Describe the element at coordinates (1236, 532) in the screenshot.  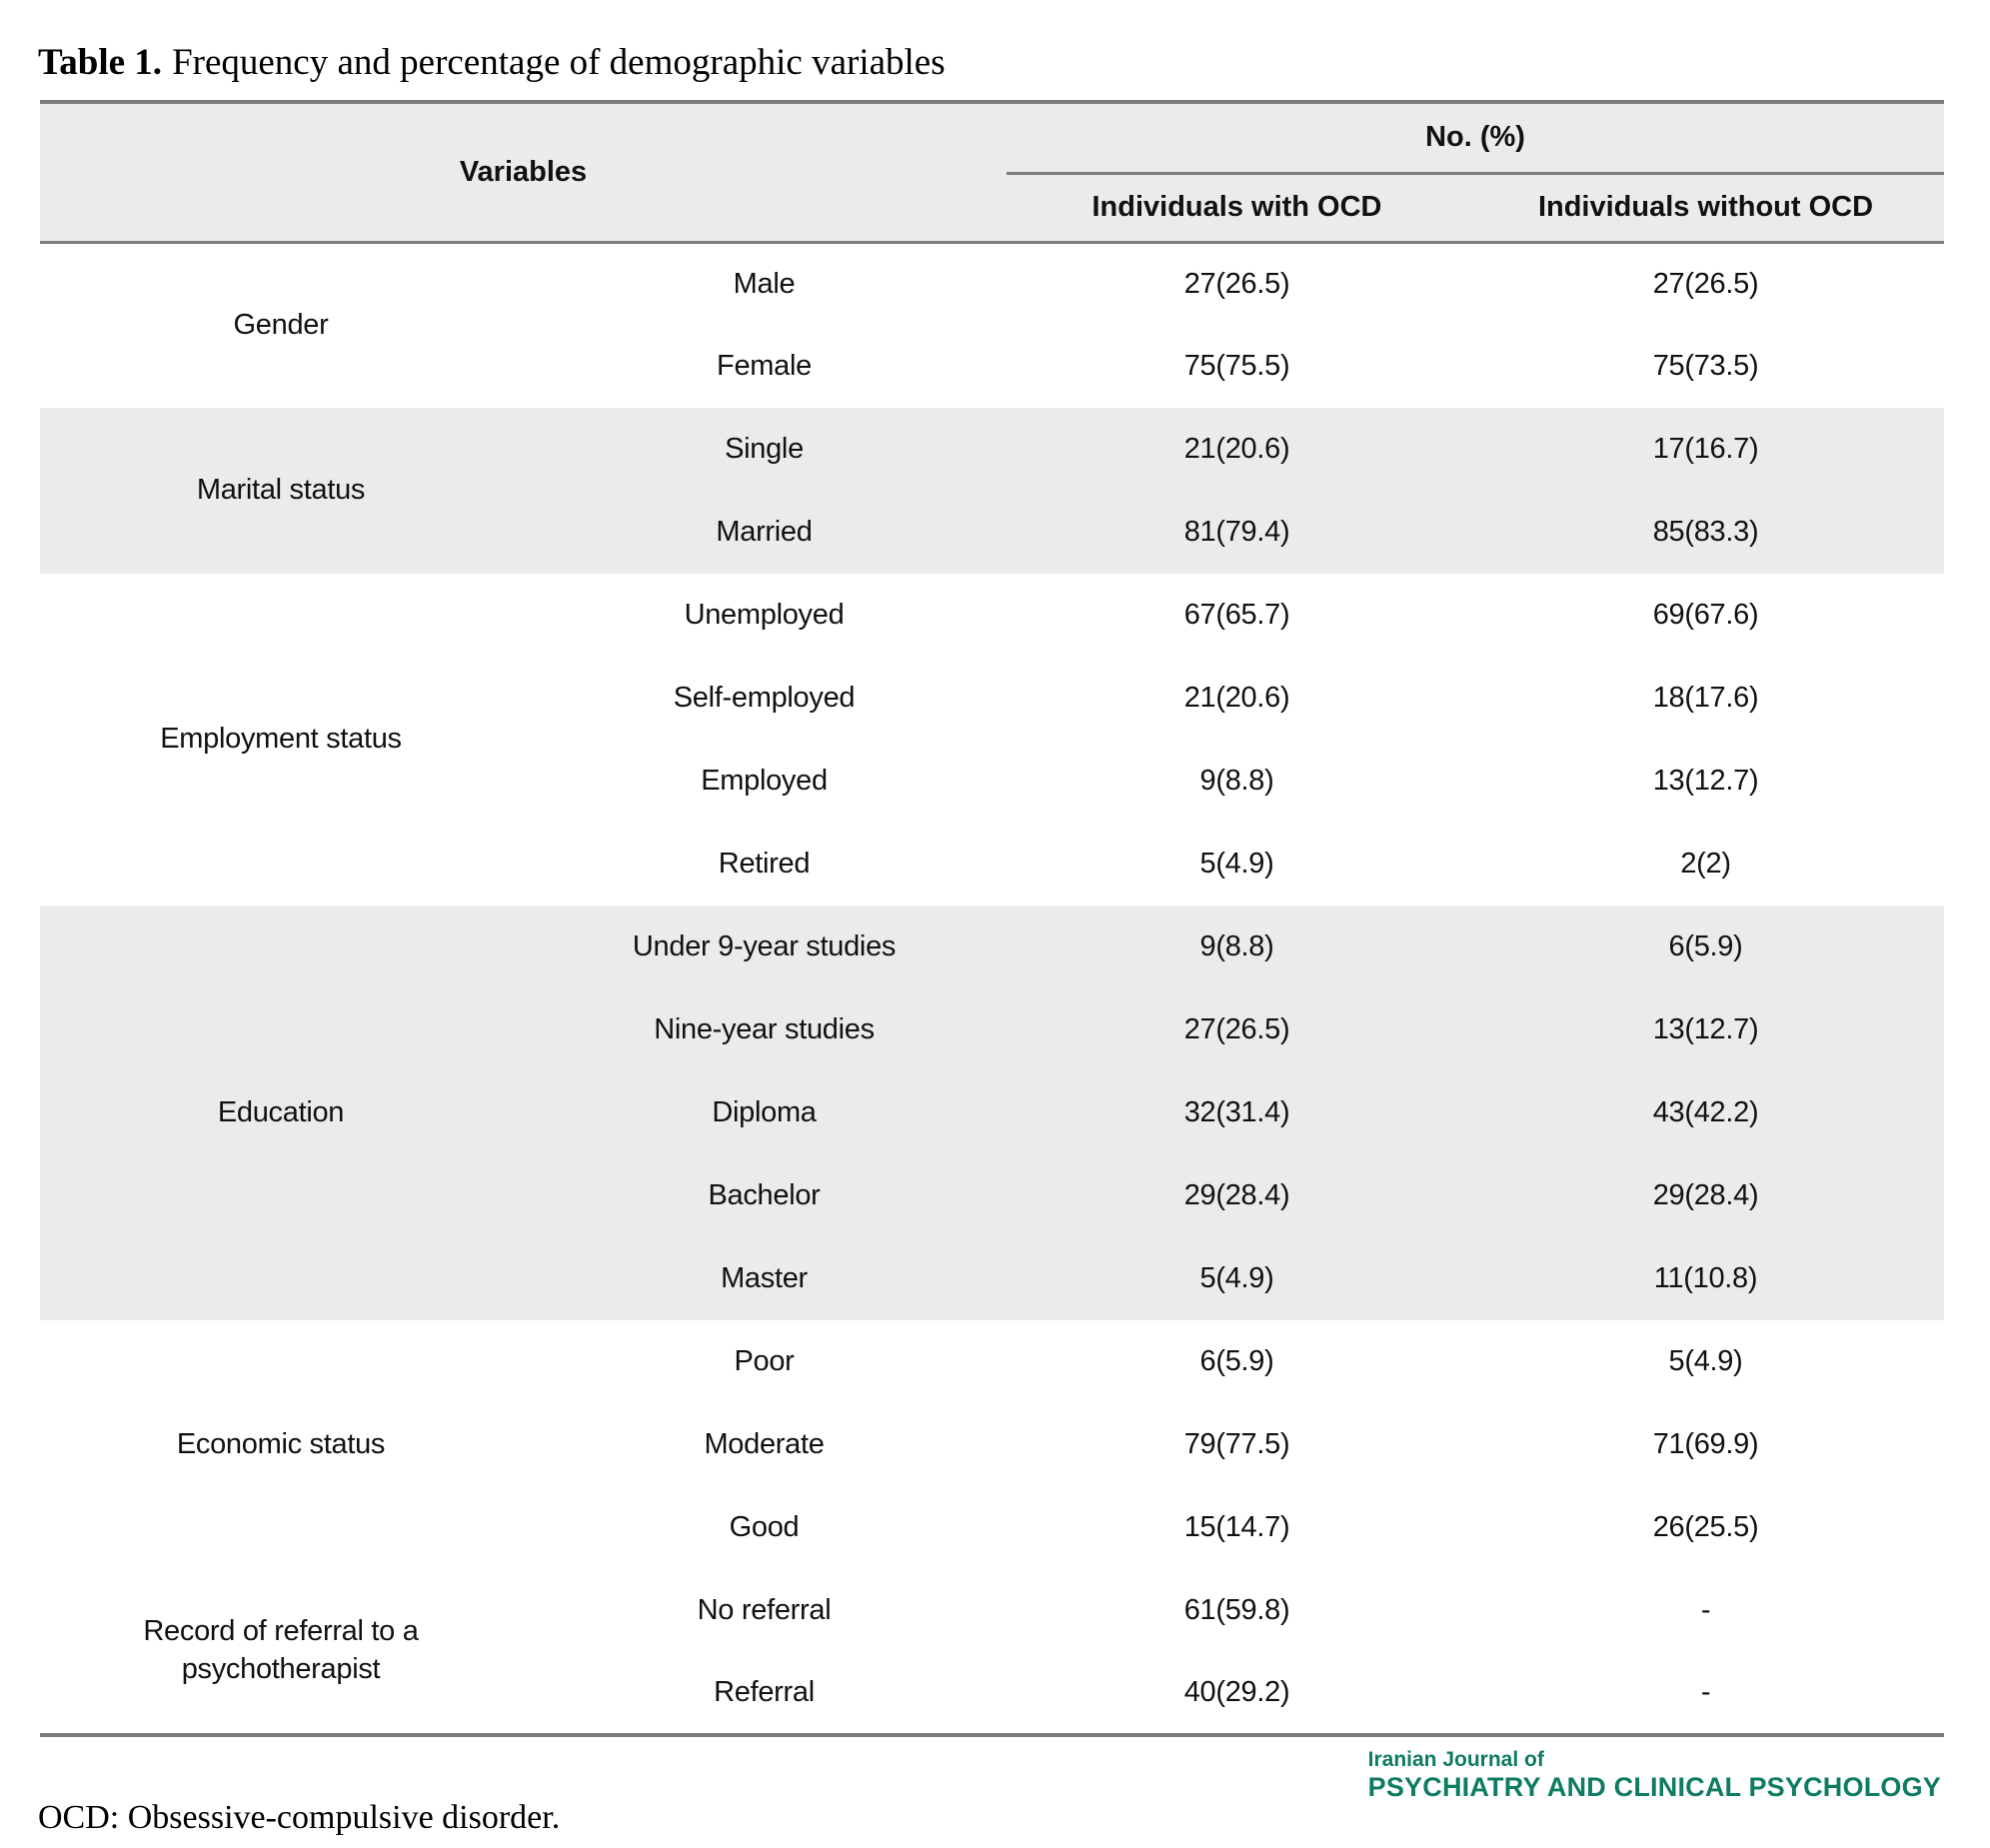
I see `cell-with-ocd: 81(79.4)` at that location.